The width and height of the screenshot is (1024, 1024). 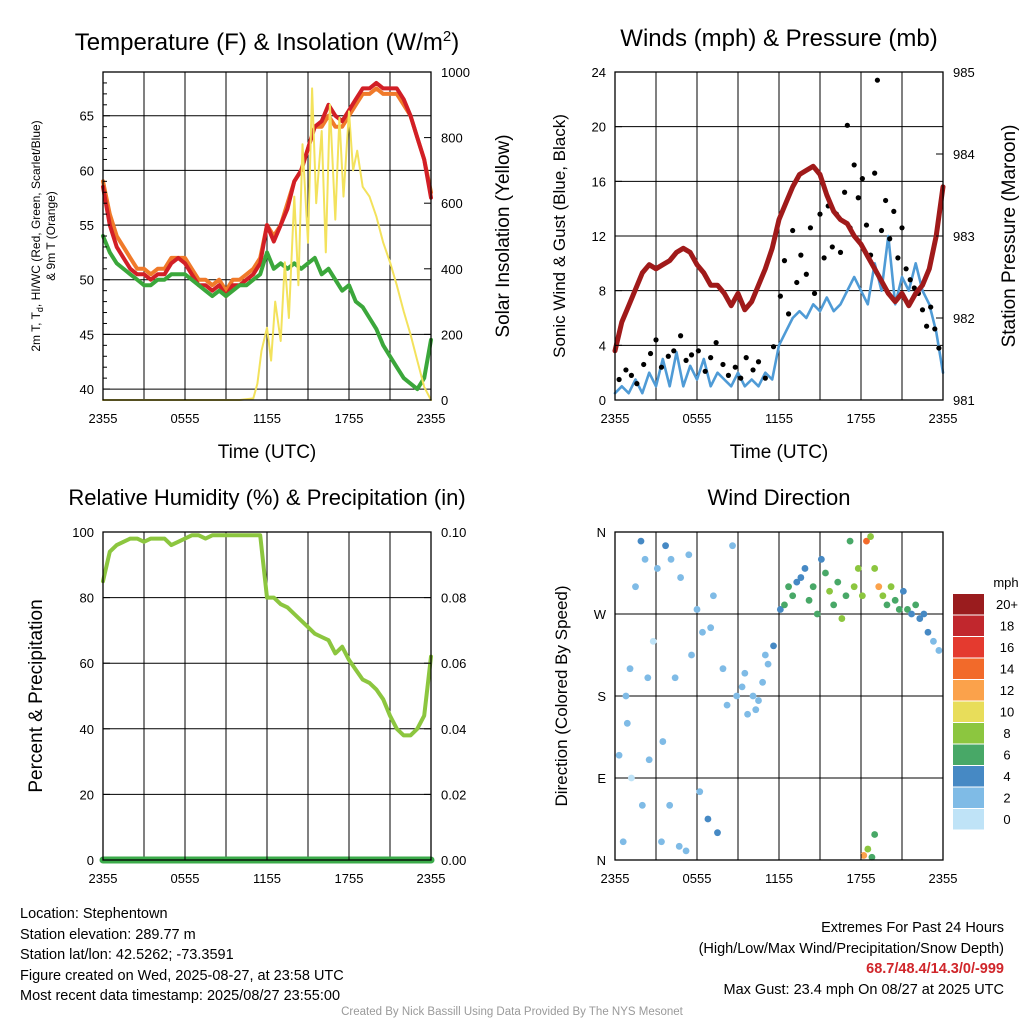 What do you see at coordinates (602, 400) in the screenshot?
I see `y-tick-label: 0` at bounding box center [602, 400].